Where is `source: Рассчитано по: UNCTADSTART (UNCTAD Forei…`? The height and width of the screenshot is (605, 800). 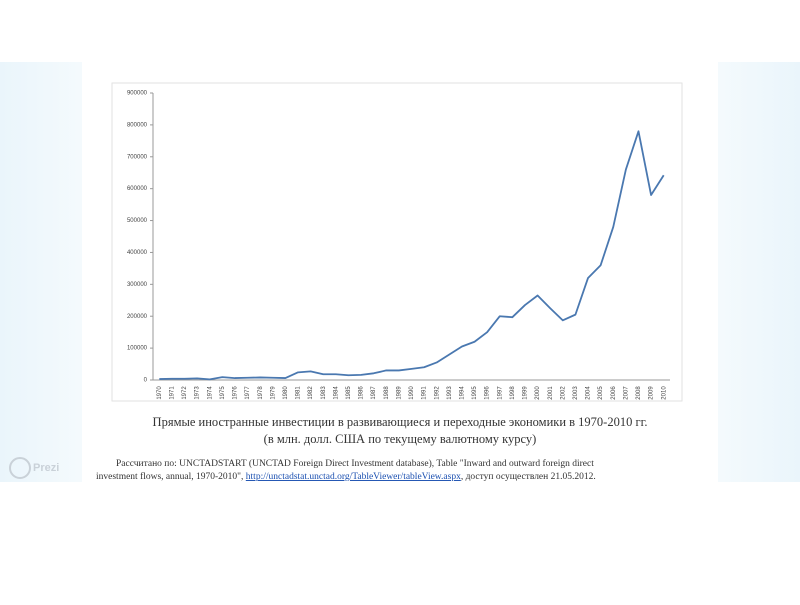 source: Рассчитано по: UNCTADSTART (UNCTAD Forei… is located at coordinates (355, 463).